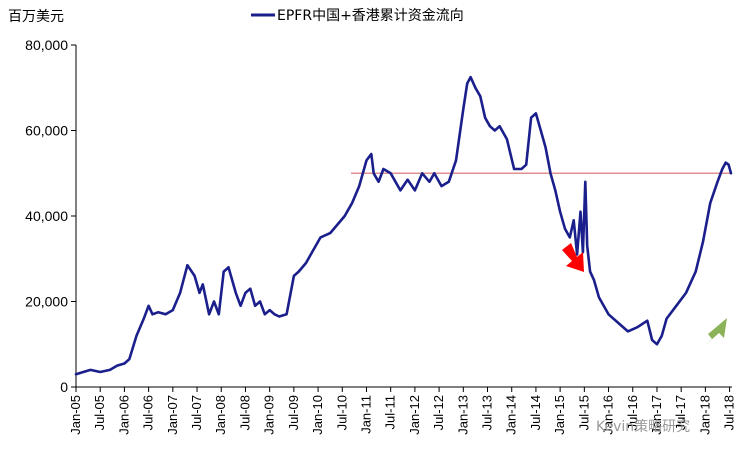 The width and height of the screenshot is (742, 455). What do you see at coordinates (643, 426) in the screenshot?
I see `watermark-text: Kevin策略研究` at bounding box center [643, 426].